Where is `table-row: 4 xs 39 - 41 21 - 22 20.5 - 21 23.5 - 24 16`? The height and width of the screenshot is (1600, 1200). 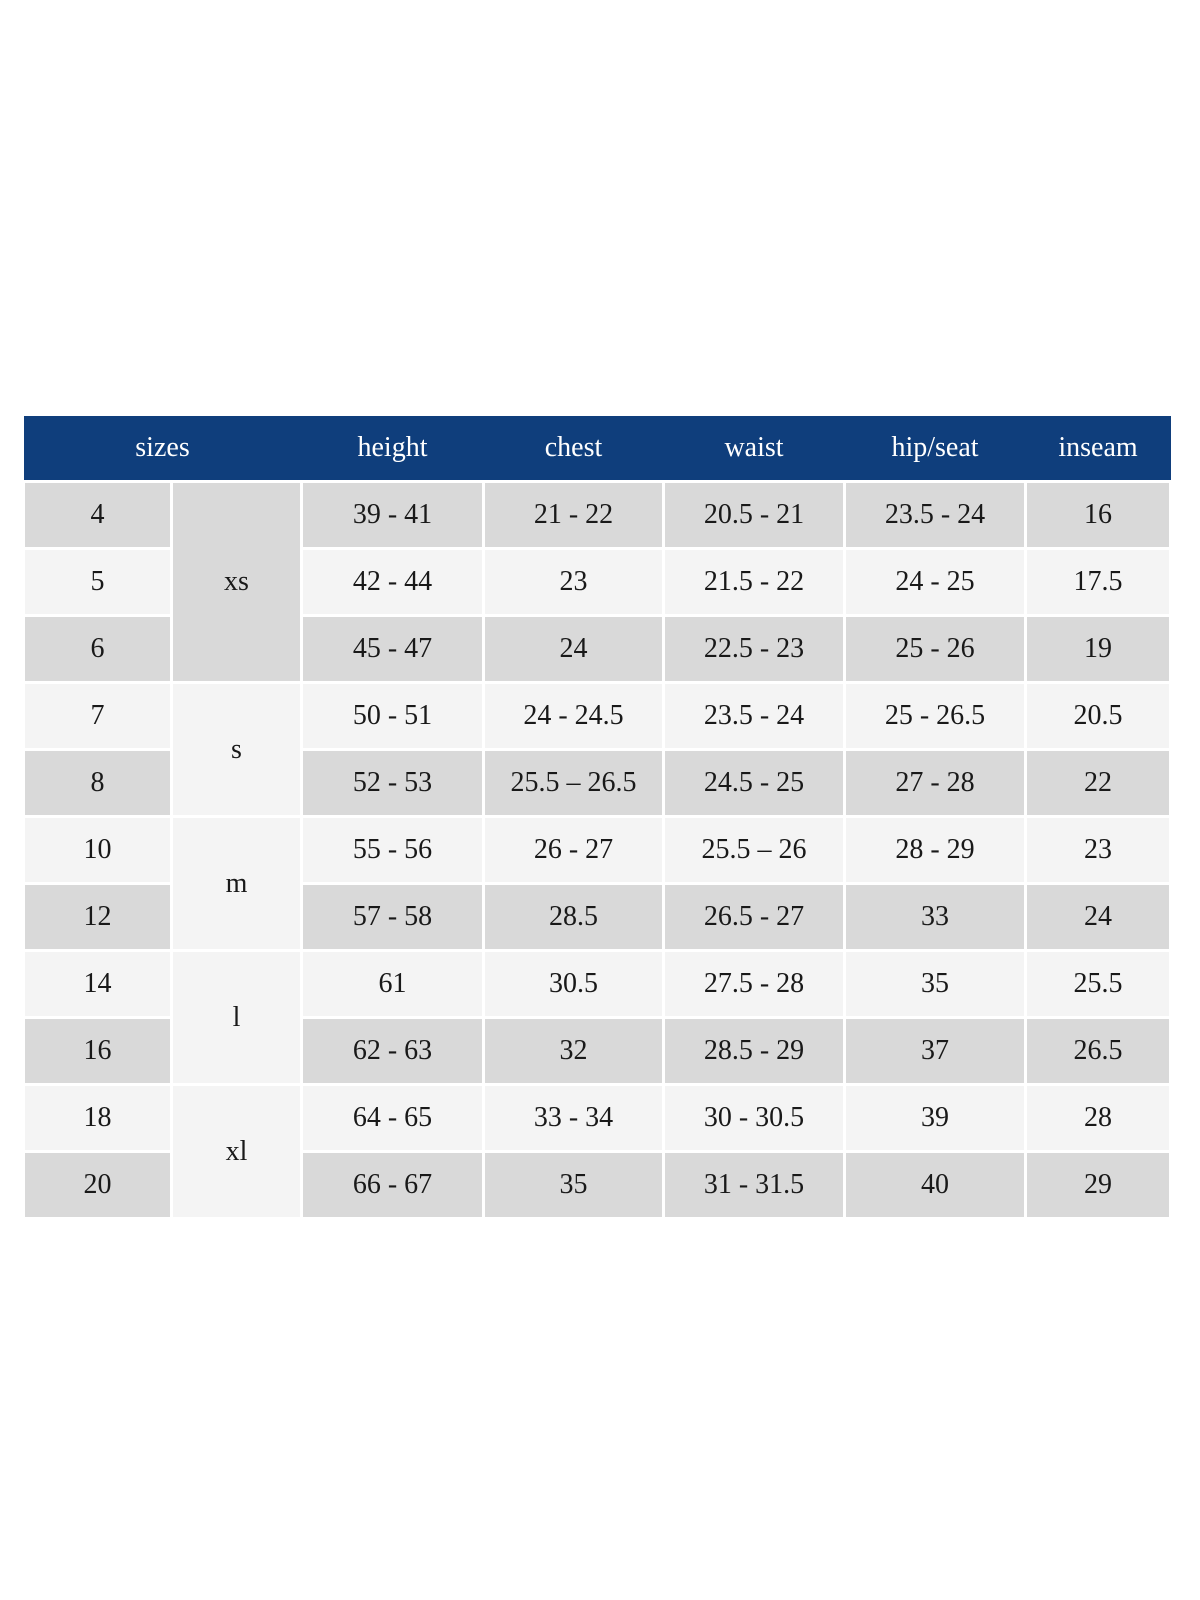 table-row: 4 xs 39 - 41 21 - 22 20.5 - 21 23.5 - 24 16 is located at coordinates (597, 582).